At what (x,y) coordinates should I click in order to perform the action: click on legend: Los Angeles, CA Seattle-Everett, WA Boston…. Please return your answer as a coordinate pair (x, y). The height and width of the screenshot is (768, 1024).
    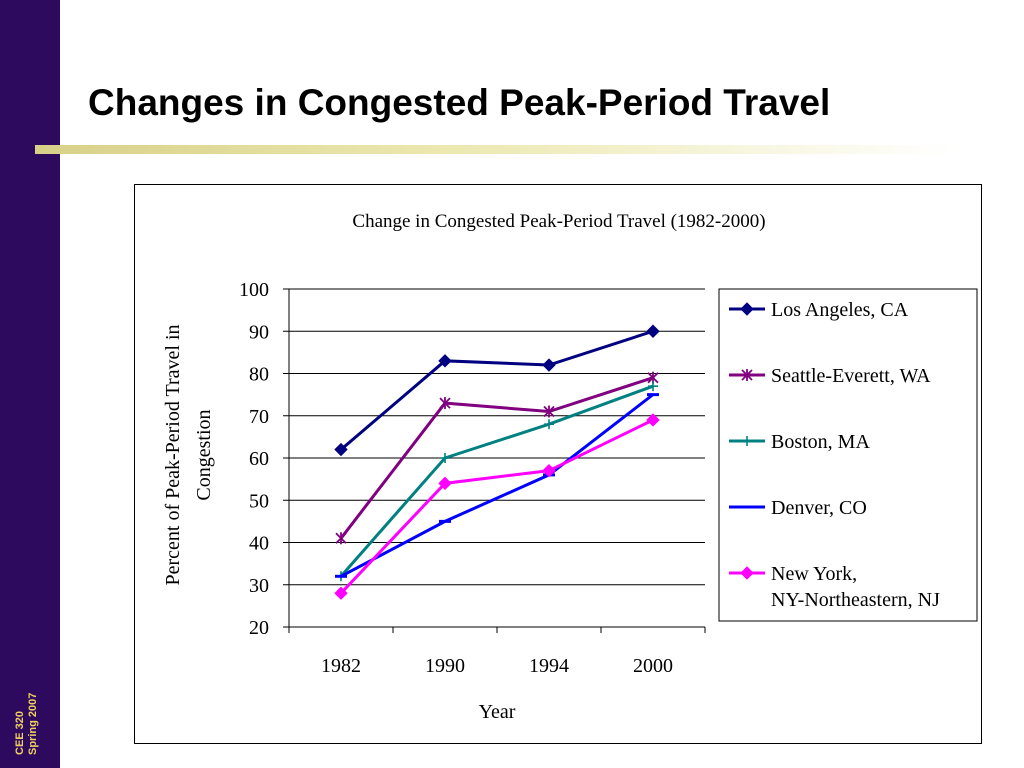
    Looking at the image, I should click on (848, 455).